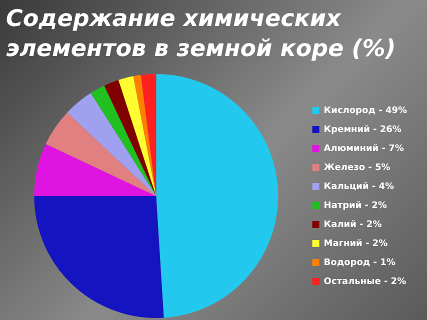 This screenshot has height=320, width=427. I want to click on legend-label: Алюминий - 7%, so click(364, 149).